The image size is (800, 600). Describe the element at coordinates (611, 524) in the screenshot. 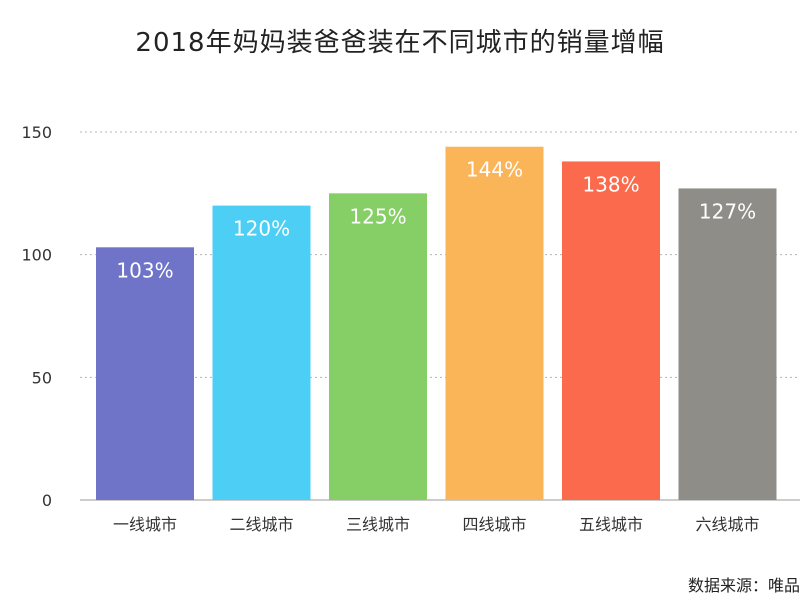

I see `x-tick-label: 五线城市` at that location.